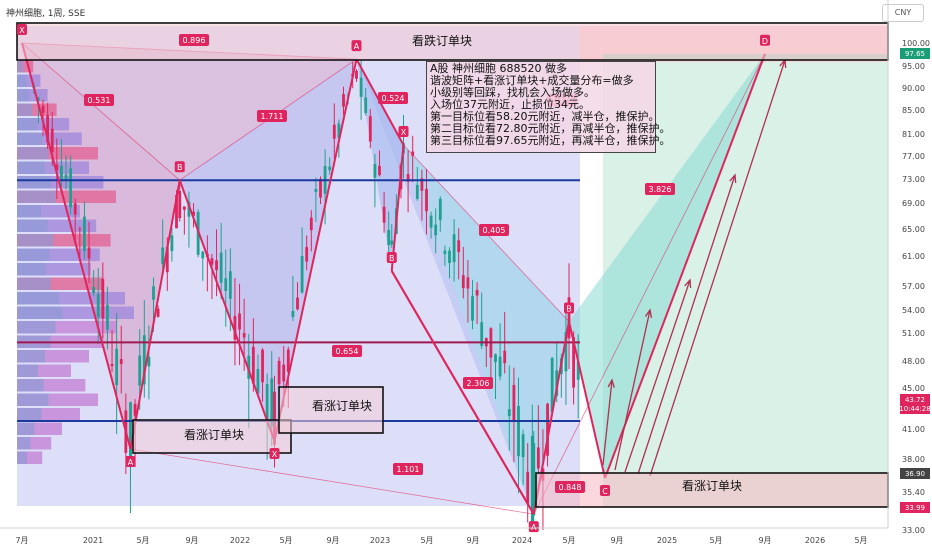 The width and height of the screenshot is (932, 550). What do you see at coordinates (660, 189) in the screenshot?
I see `ratio-tag: 3.826` at bounding box center [660, 189].